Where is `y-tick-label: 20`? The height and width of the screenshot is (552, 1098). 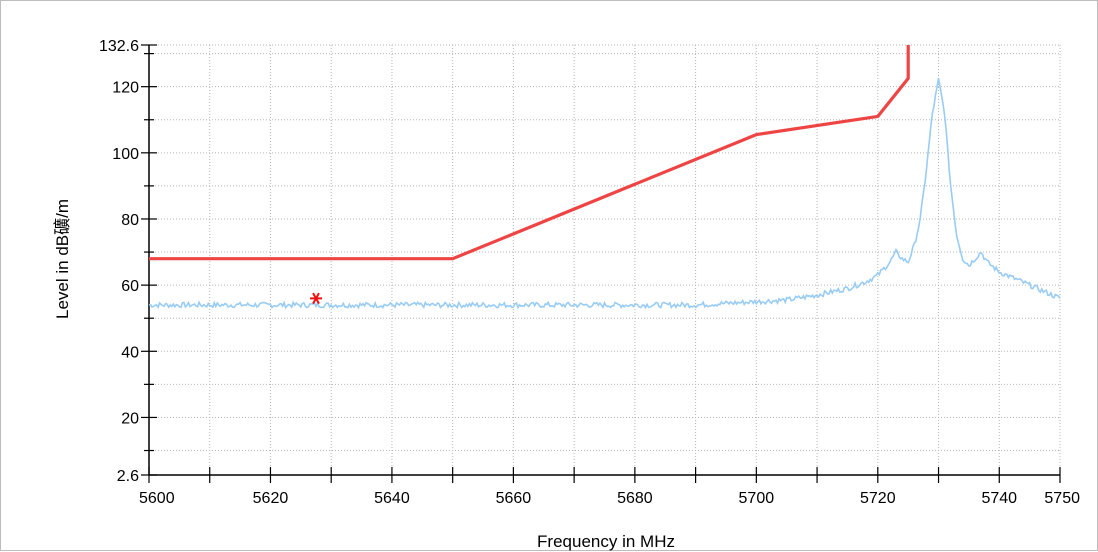 y-tick-label: 20 is located at coordinates (130, 418).